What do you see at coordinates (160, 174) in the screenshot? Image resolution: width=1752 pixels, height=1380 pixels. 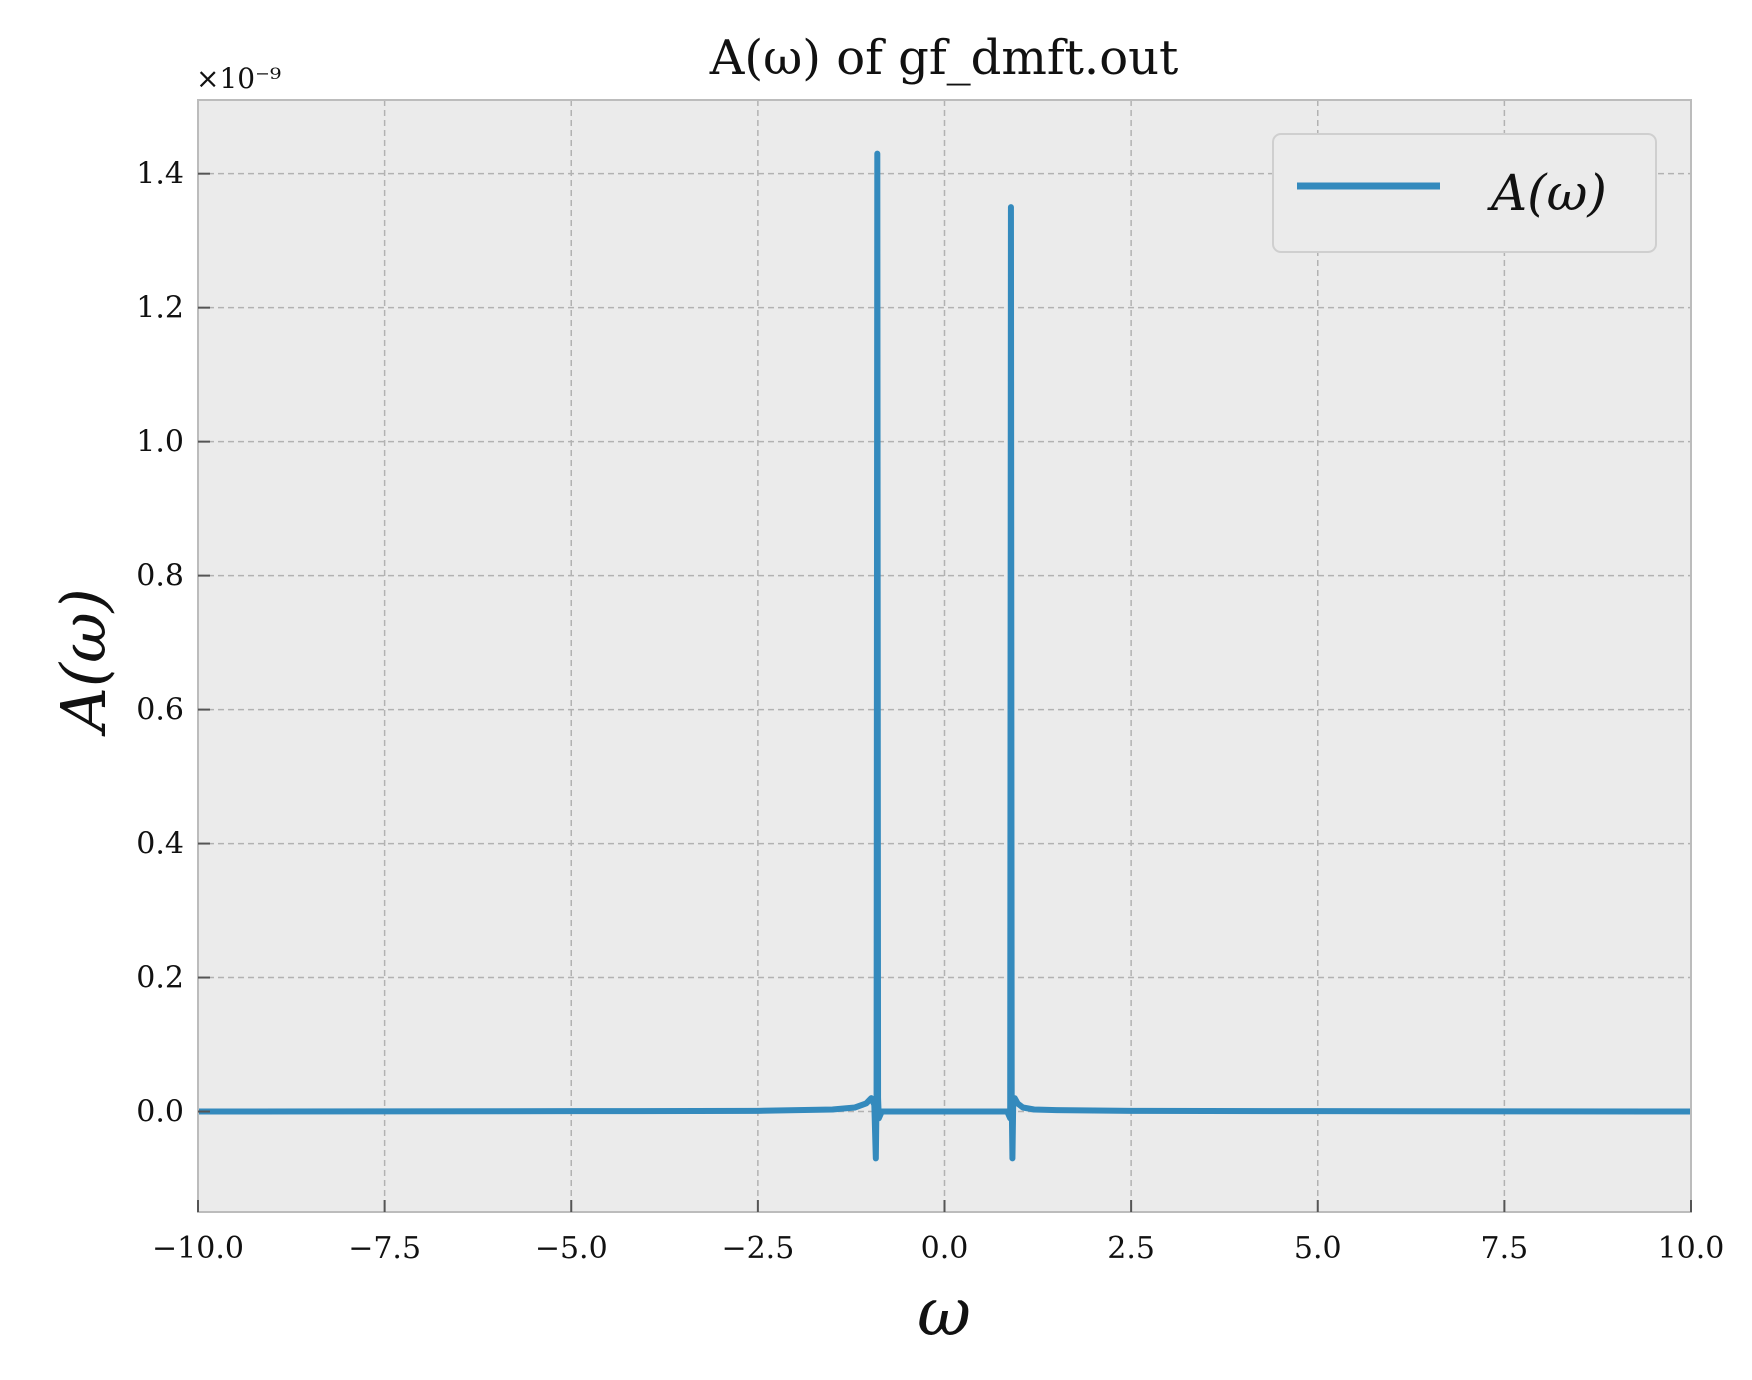 I see `y-tick-label: 1.4` at bounding box center [160, 174].